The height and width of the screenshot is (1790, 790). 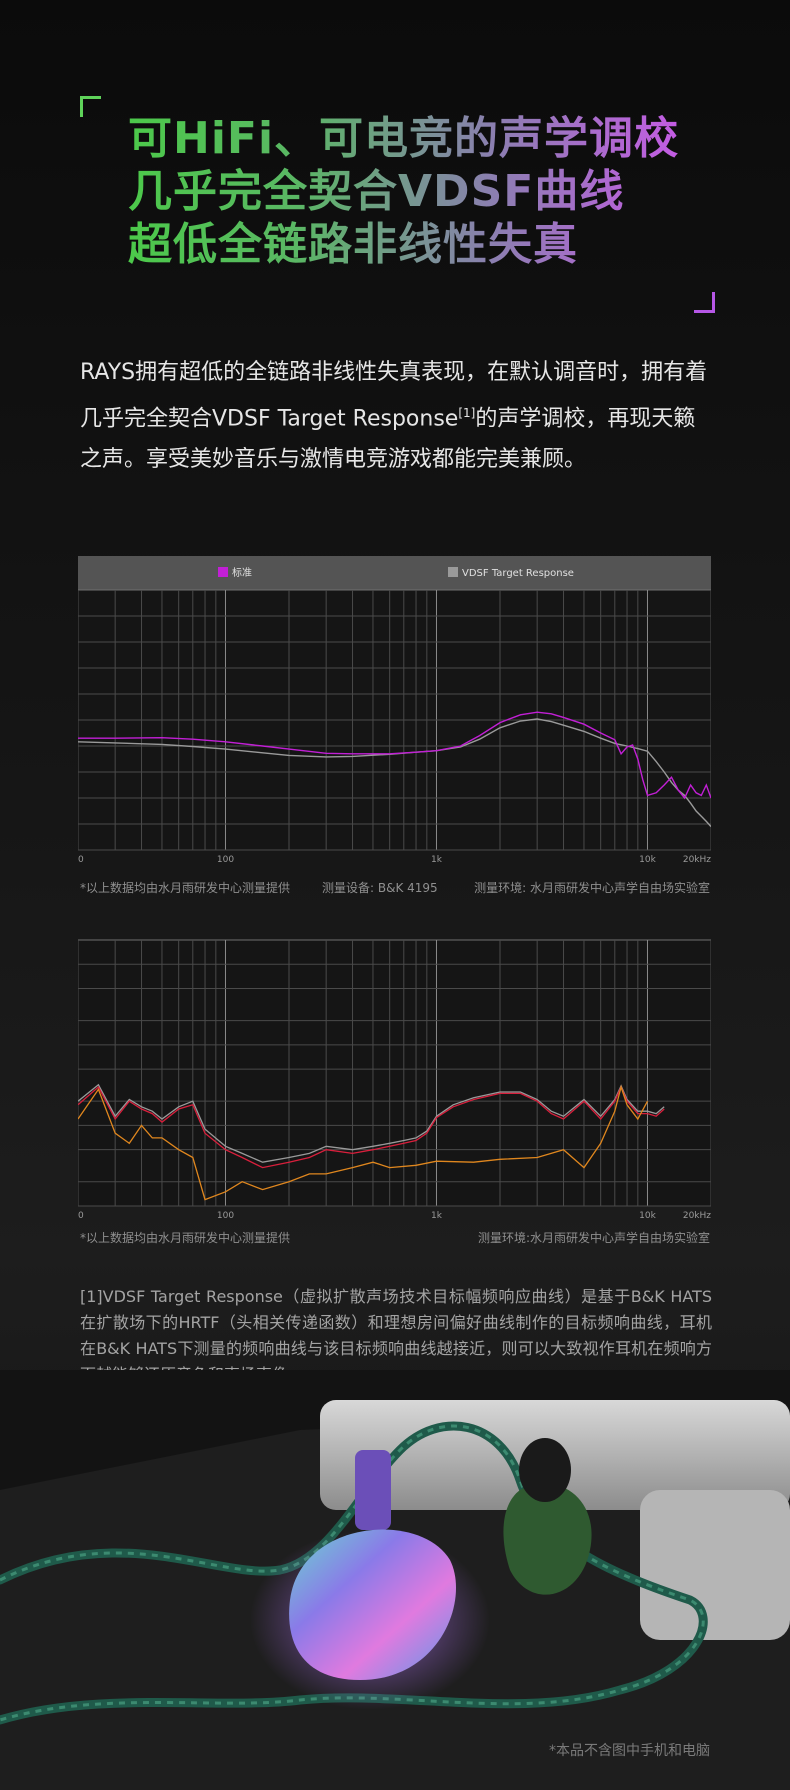 What do you see at coordinates (629, 1751) in the screenshot?
I see `disclaimer: *本品不含图中手机和电脑` at bounding box center [629, 1751].